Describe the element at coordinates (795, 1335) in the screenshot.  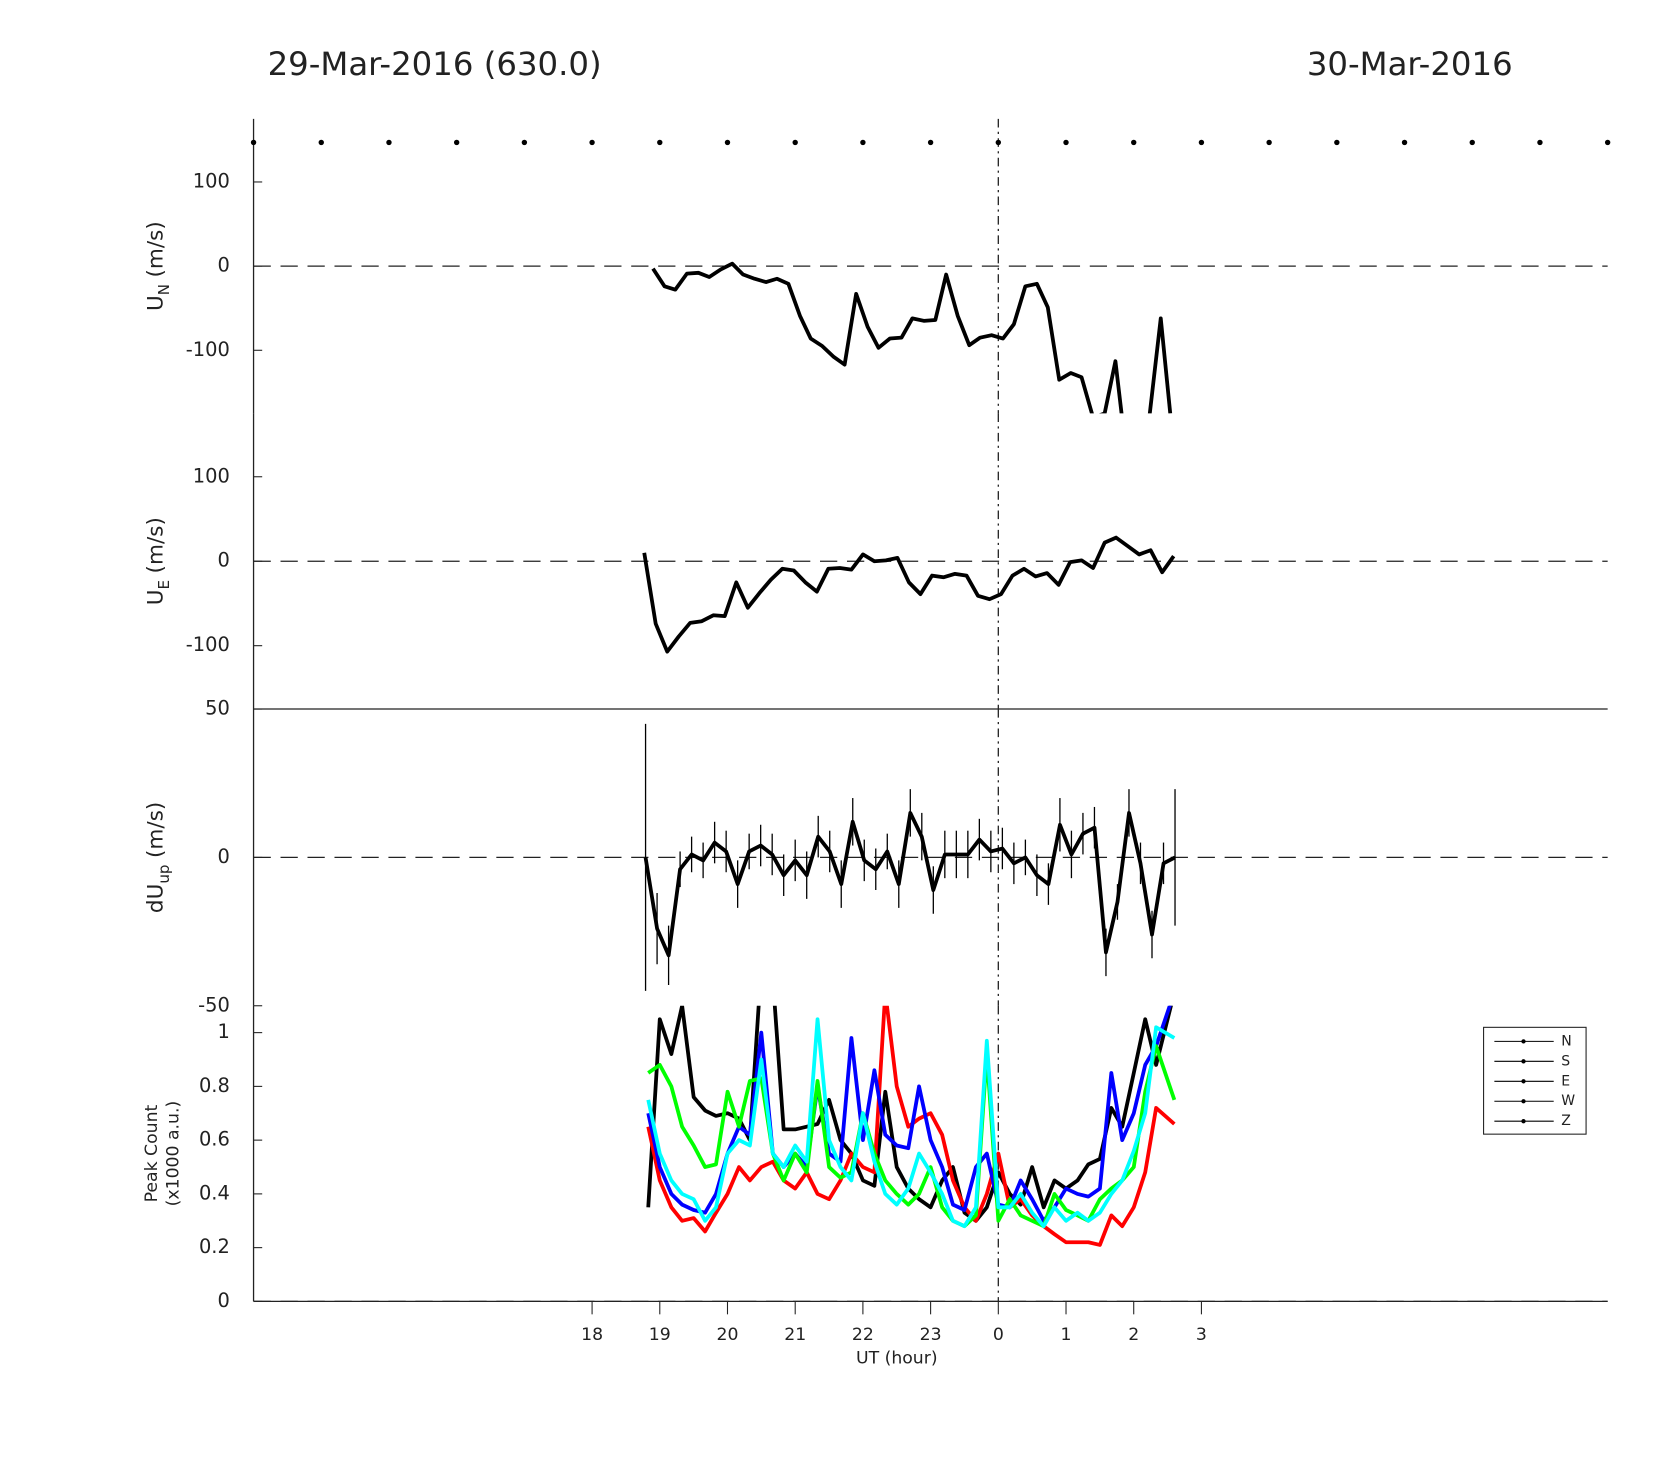
I see `x-tick-label: 21` at that location.